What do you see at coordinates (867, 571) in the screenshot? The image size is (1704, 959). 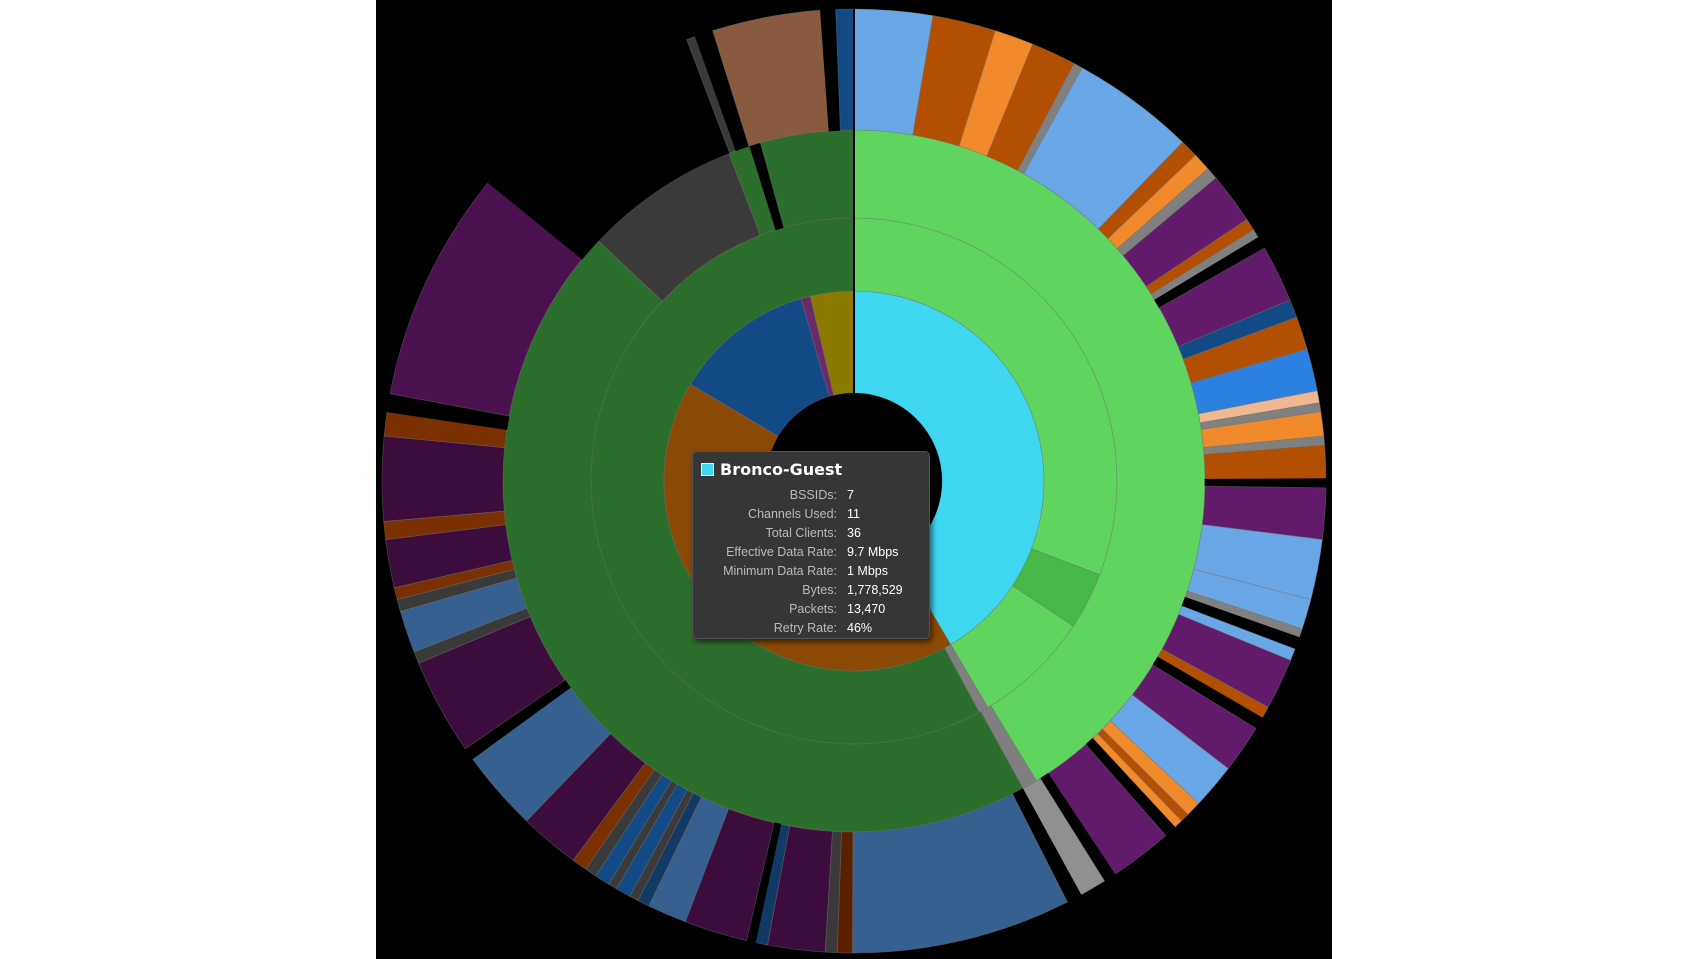 I see `tooltip-value: 1 Mbps` at bounding box center [867, 571].